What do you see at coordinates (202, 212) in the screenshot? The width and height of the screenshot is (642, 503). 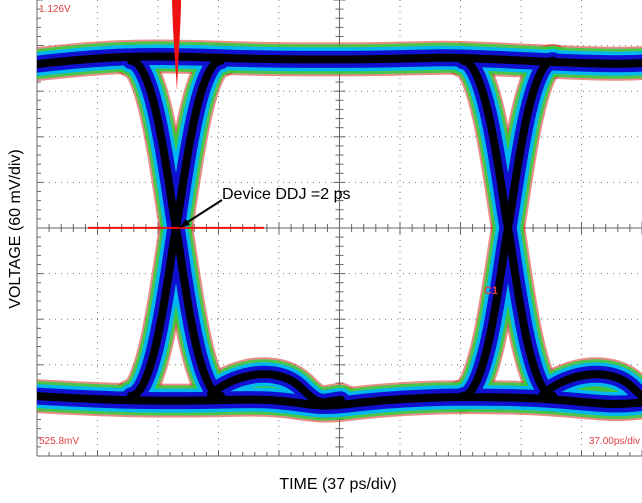 I see `annotation-arrow` at bounding box center [202, 212].